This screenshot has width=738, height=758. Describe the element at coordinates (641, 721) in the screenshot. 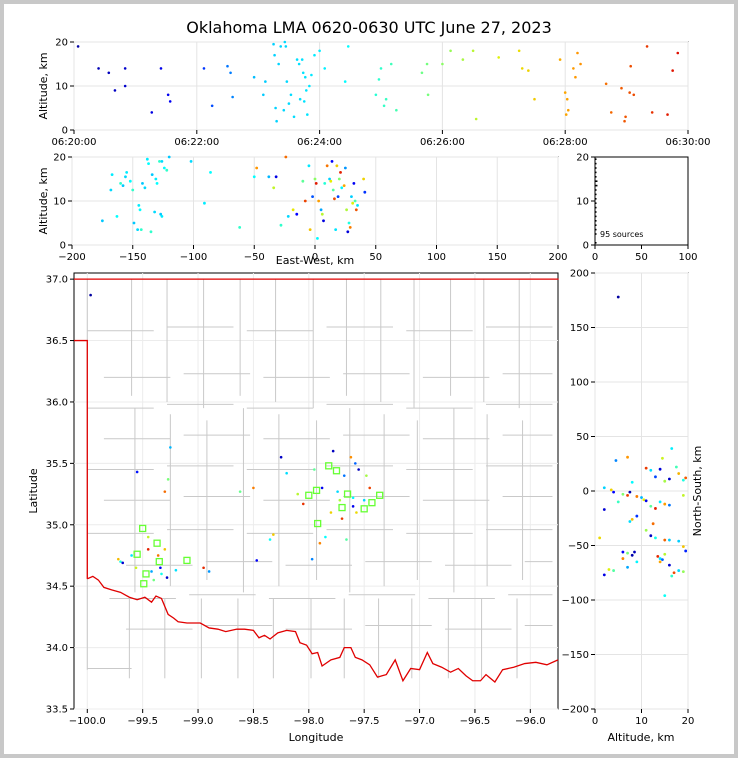

I see `p5-xtick-label: 10` at that location.